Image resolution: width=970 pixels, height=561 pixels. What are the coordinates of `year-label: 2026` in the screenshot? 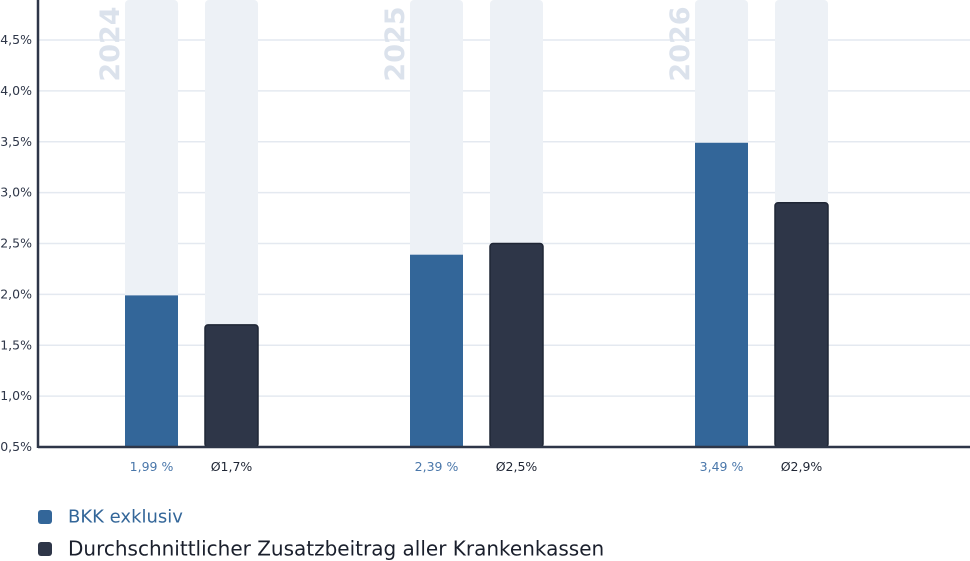 It's located at (680, 43).